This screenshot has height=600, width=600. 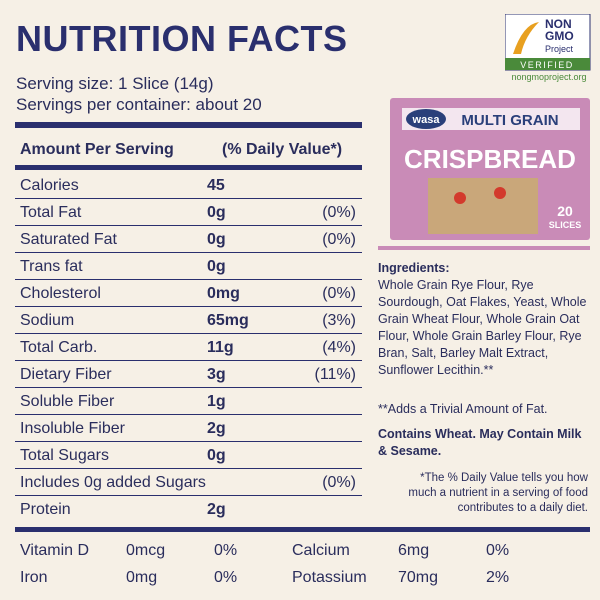 What do you see at coordinates (220, 347) in the screenshot?
I see `amount: 11g` at bounding box center [220, 347].